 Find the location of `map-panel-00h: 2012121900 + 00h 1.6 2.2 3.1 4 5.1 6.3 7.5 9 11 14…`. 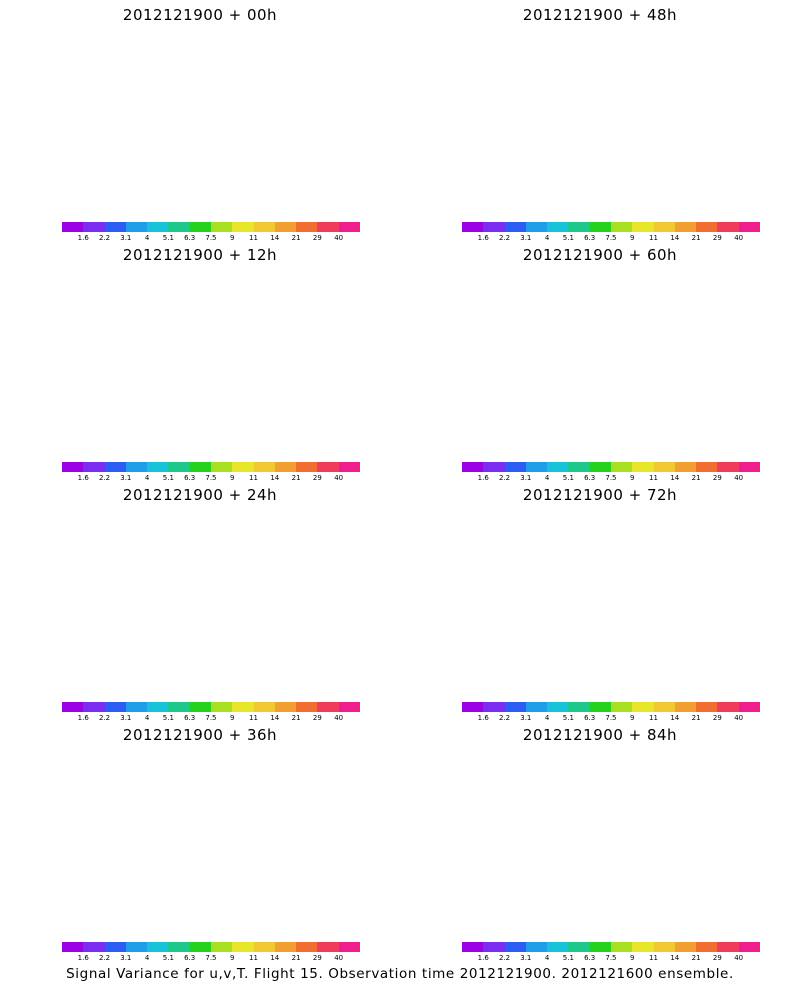

map-panel-00h: 2012121900 + 00h 1.6 2.2 3.1 4 5.1 6.3 7.5 9 11 14… is located at coordinates (200, 121).